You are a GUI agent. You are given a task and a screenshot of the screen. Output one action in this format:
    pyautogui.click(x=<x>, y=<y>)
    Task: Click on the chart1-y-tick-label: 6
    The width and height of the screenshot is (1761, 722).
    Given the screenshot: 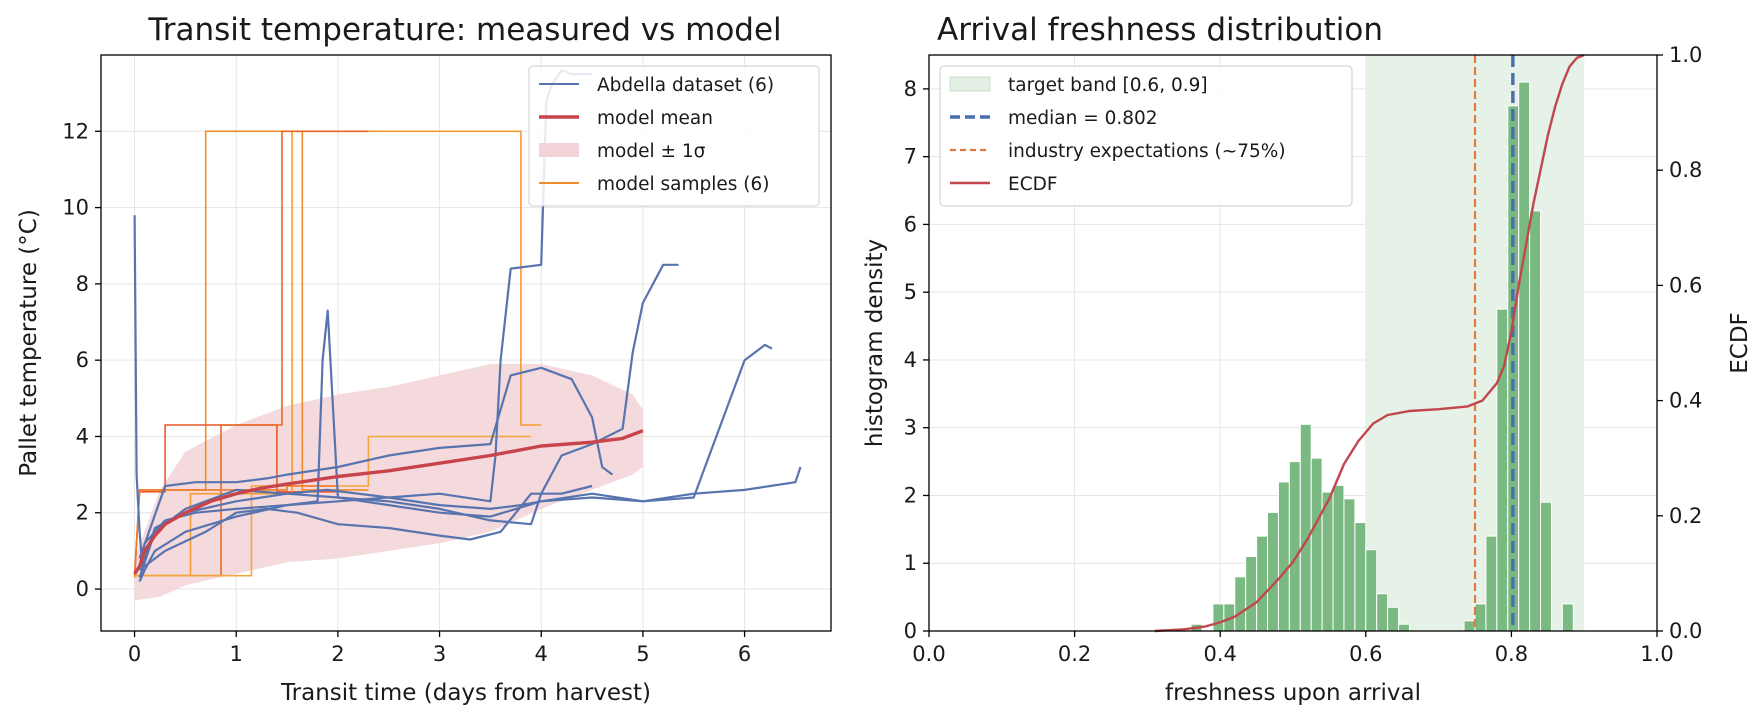 What is the action you would take?
    pyautogui.click(x=82, y=360)
    